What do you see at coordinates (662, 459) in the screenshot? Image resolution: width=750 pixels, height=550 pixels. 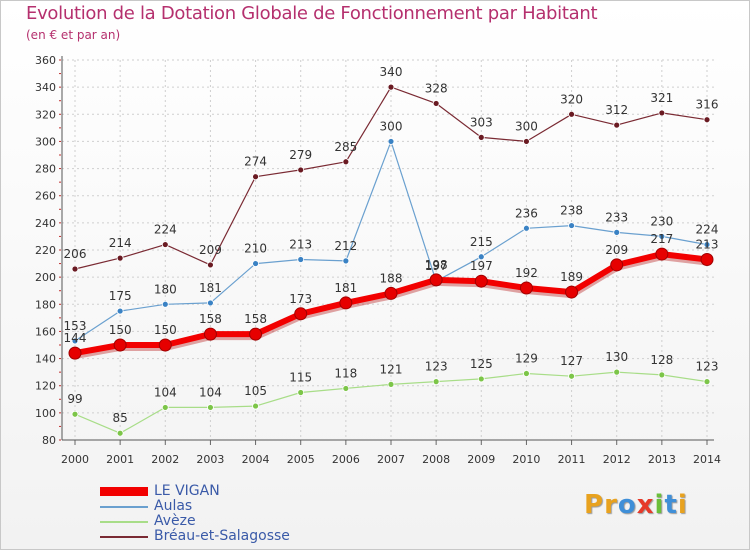 I see `x-tick-label: 2013` at bounding box center [662, 459].